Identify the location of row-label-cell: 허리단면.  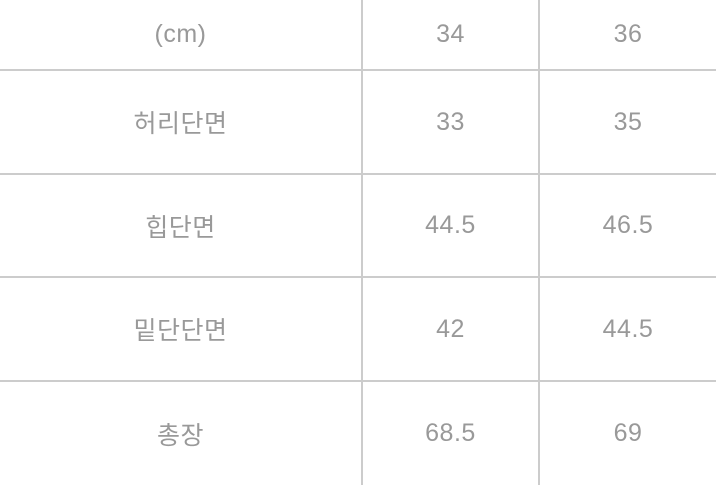
(181, 122).